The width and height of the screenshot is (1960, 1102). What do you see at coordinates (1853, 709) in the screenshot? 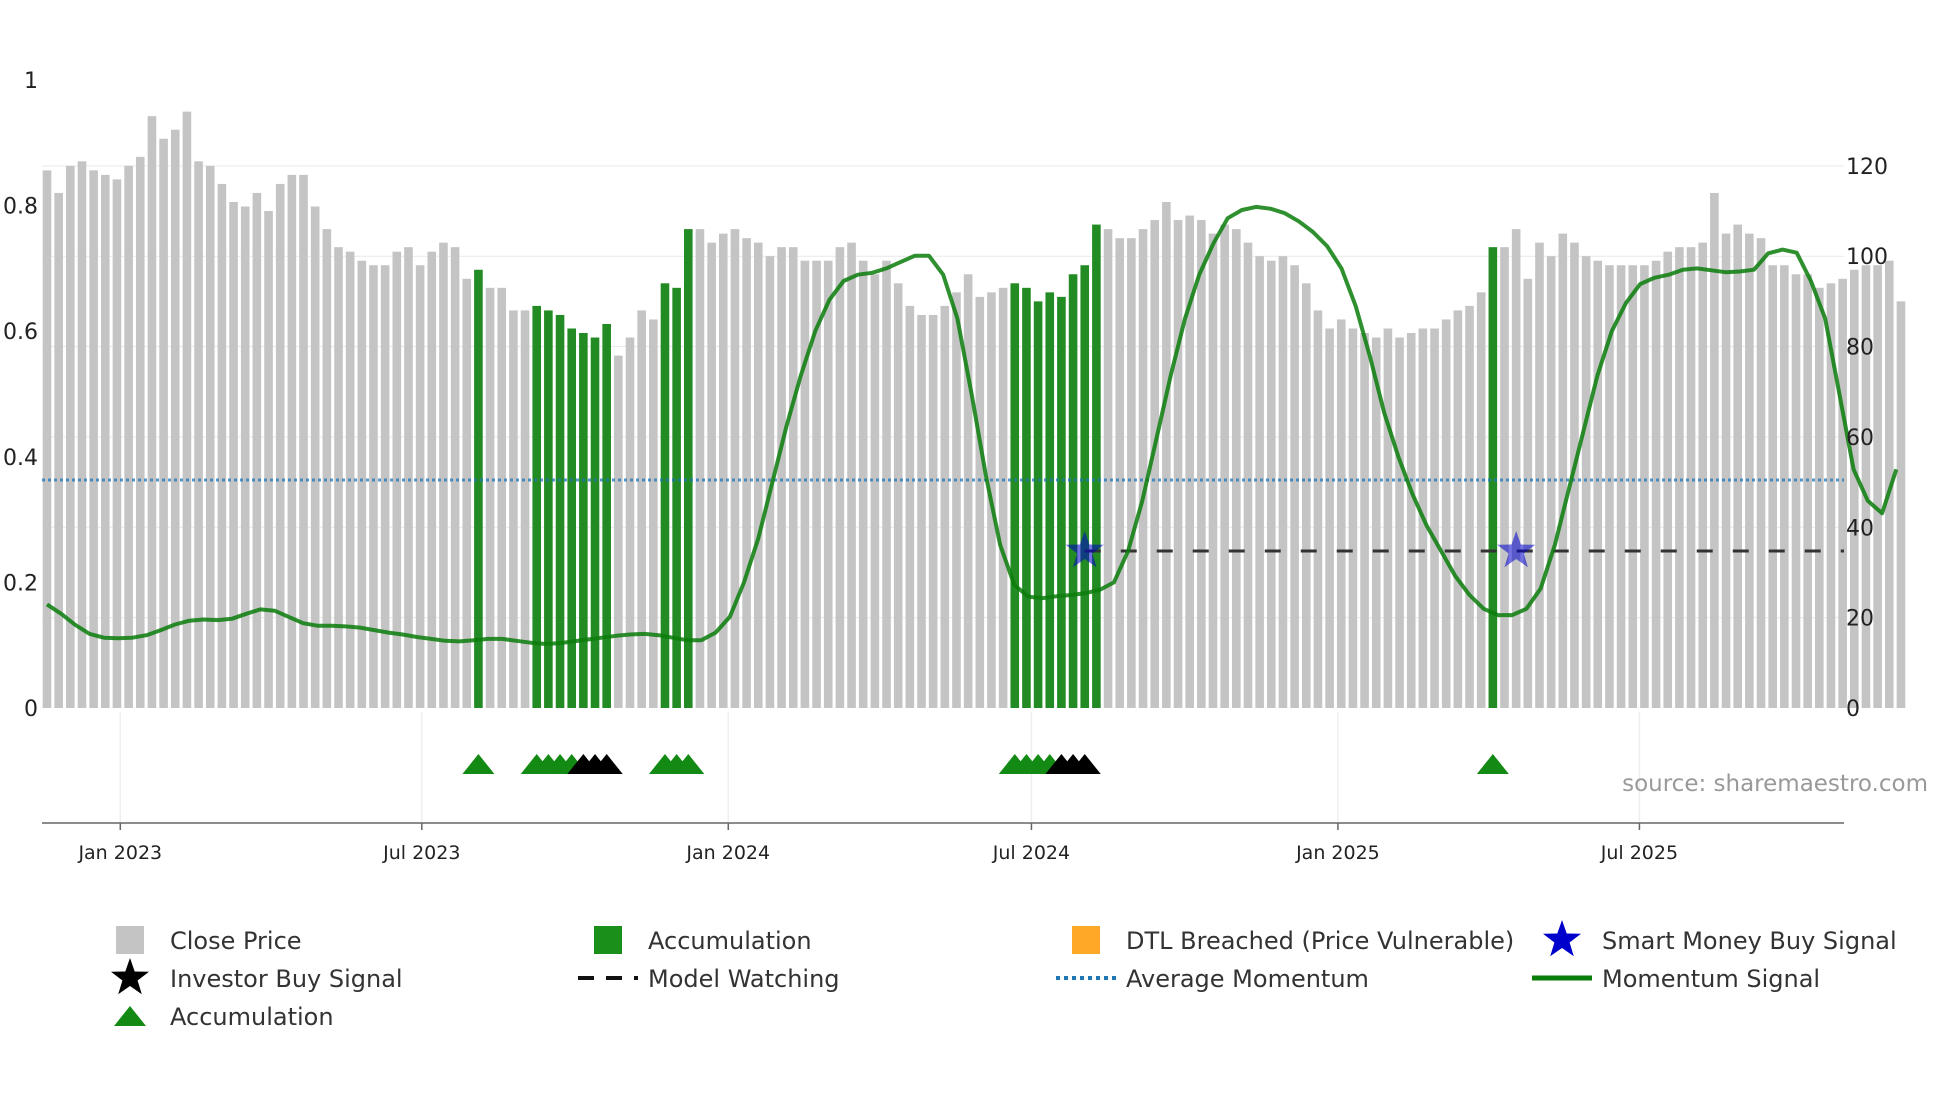
I see `right-tick-label: 0` at bounding box center [1853, 709].